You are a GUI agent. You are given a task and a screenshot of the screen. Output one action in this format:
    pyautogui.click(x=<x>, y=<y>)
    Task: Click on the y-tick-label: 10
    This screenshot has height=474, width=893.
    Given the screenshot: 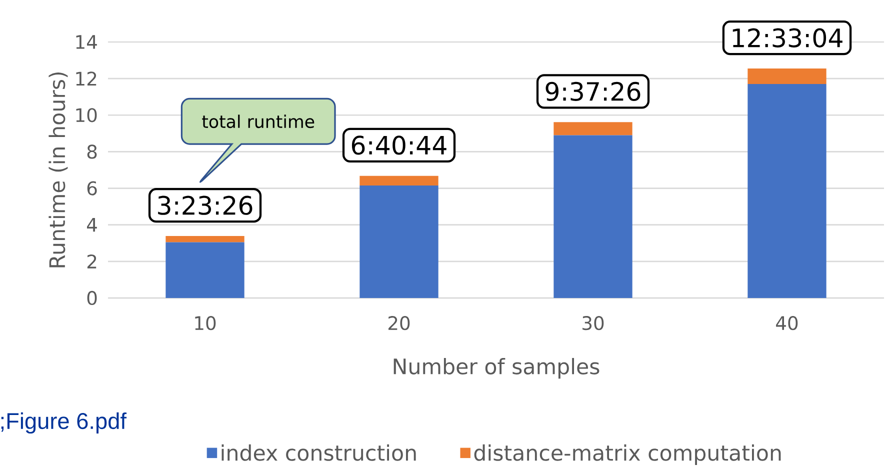 What is the action you would take?
    pyautogui.click(x=86, y=115)
    